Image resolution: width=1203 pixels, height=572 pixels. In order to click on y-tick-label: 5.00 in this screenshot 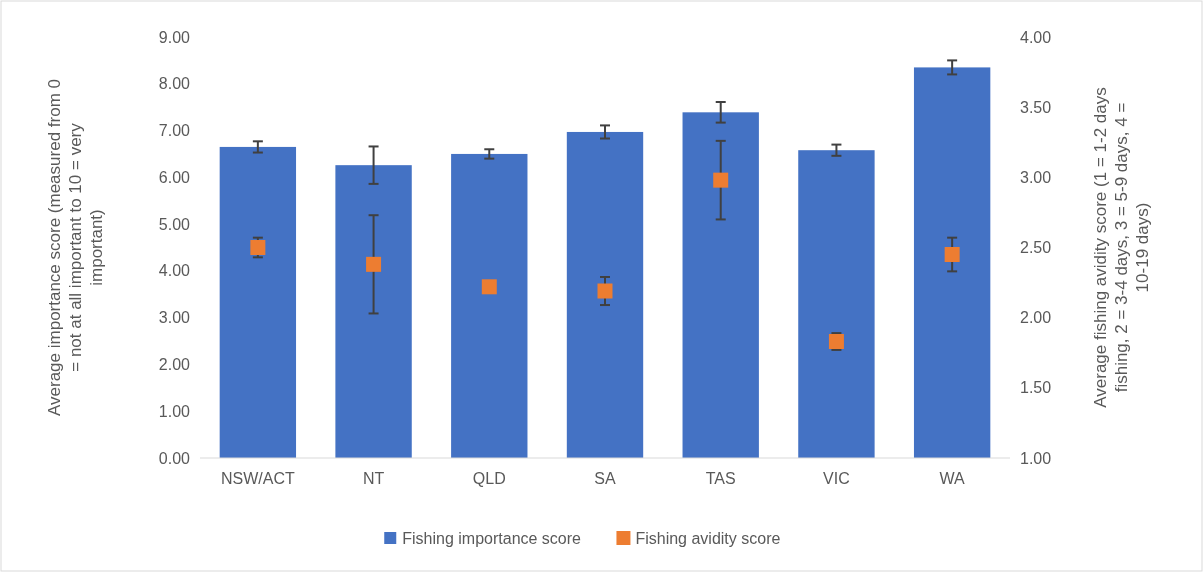, I will do `click(174, 224)`.